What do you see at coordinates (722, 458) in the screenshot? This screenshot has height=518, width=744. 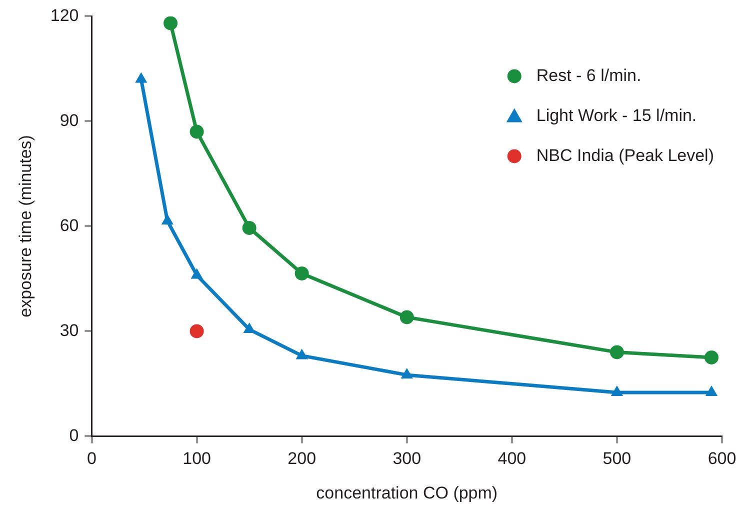 I see `x-tick-label: 600` at bounding box center [722, 458].